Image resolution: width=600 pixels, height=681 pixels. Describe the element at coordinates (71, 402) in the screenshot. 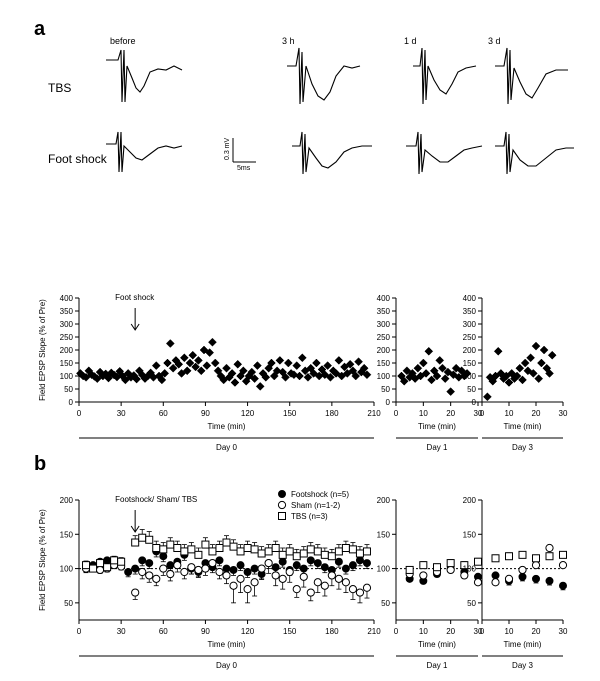

I see `y-tick-label: 0` at that location.